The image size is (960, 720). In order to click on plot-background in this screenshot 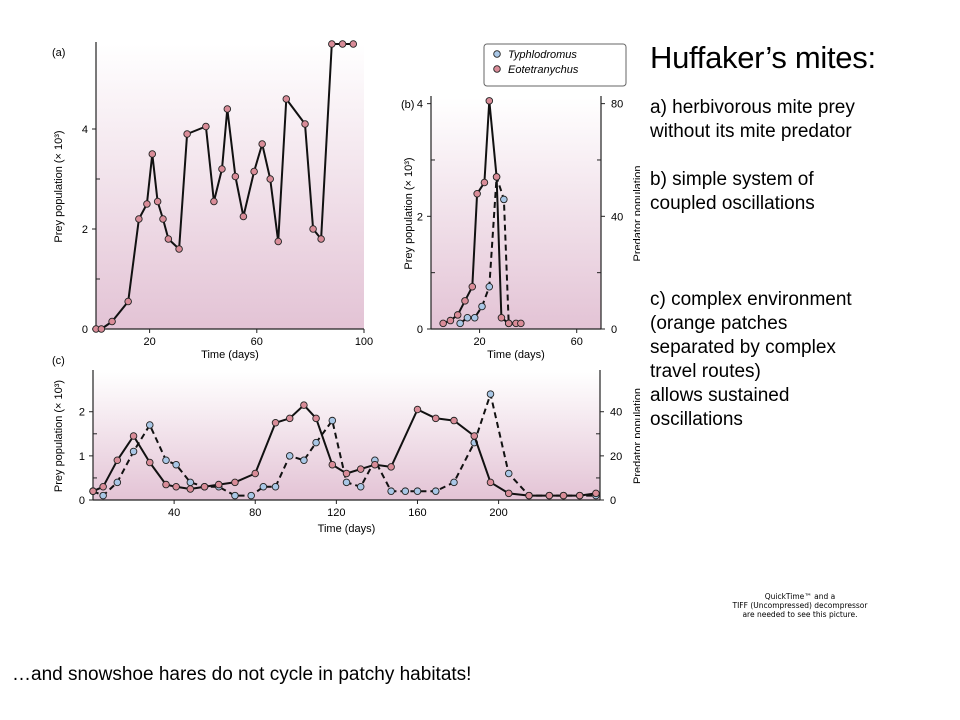, I will do `click(230, 186)`.